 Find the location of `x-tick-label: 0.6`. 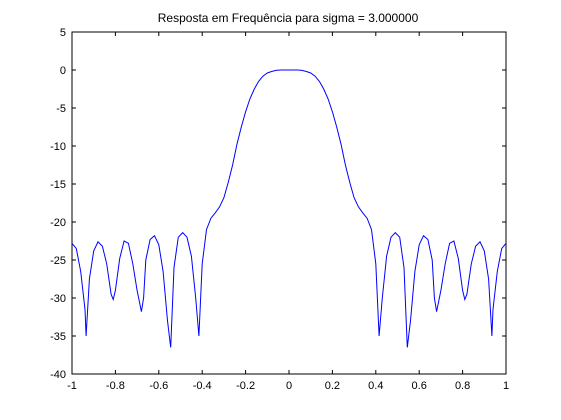

x-tick-label: 0.6 is located at coordinates (419, 386).